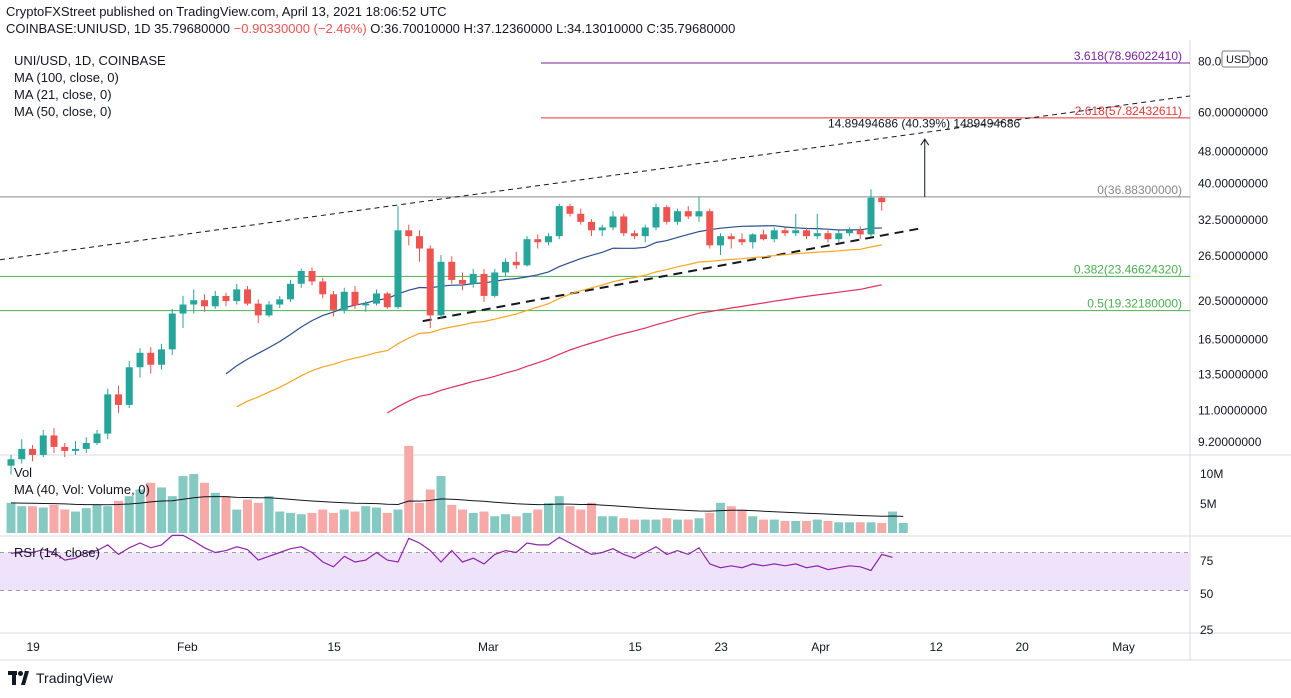 This screenshot has width=1291, height=698. Describe the element at coordinates (1211, 474) in the screenshot. I see `volume-tick-label: 10M` at that location.